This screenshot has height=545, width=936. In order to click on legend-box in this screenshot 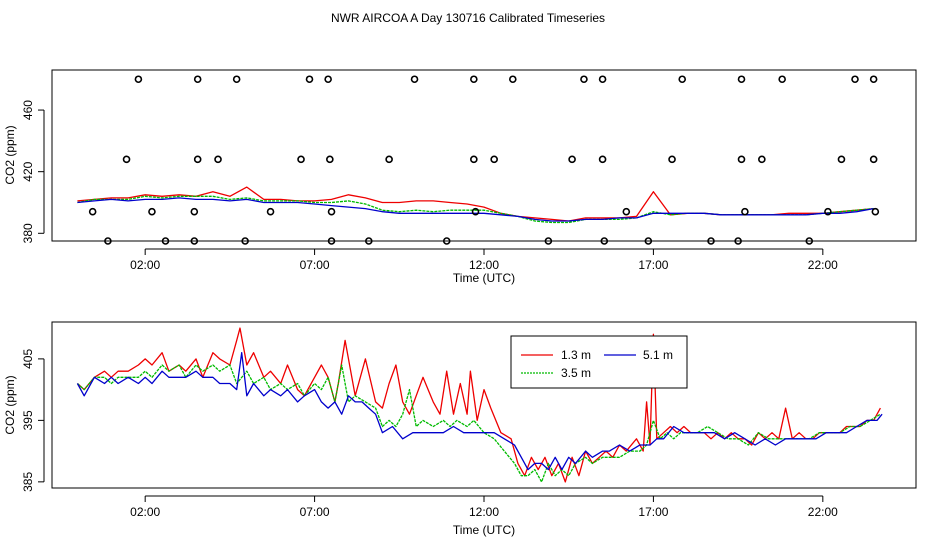, I will do `click(599, 362)`.